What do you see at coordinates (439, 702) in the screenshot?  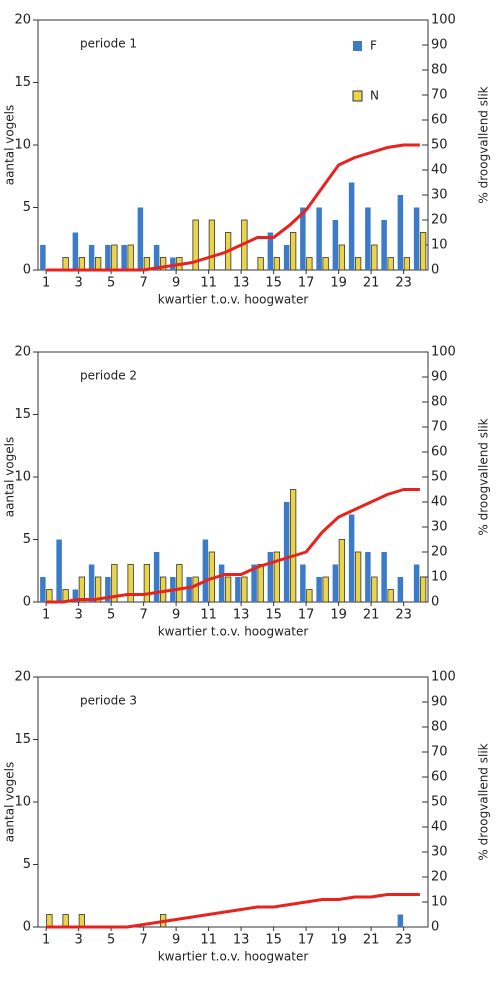 I see `y2-tick-label: 90` at bounding box center [439, 702].